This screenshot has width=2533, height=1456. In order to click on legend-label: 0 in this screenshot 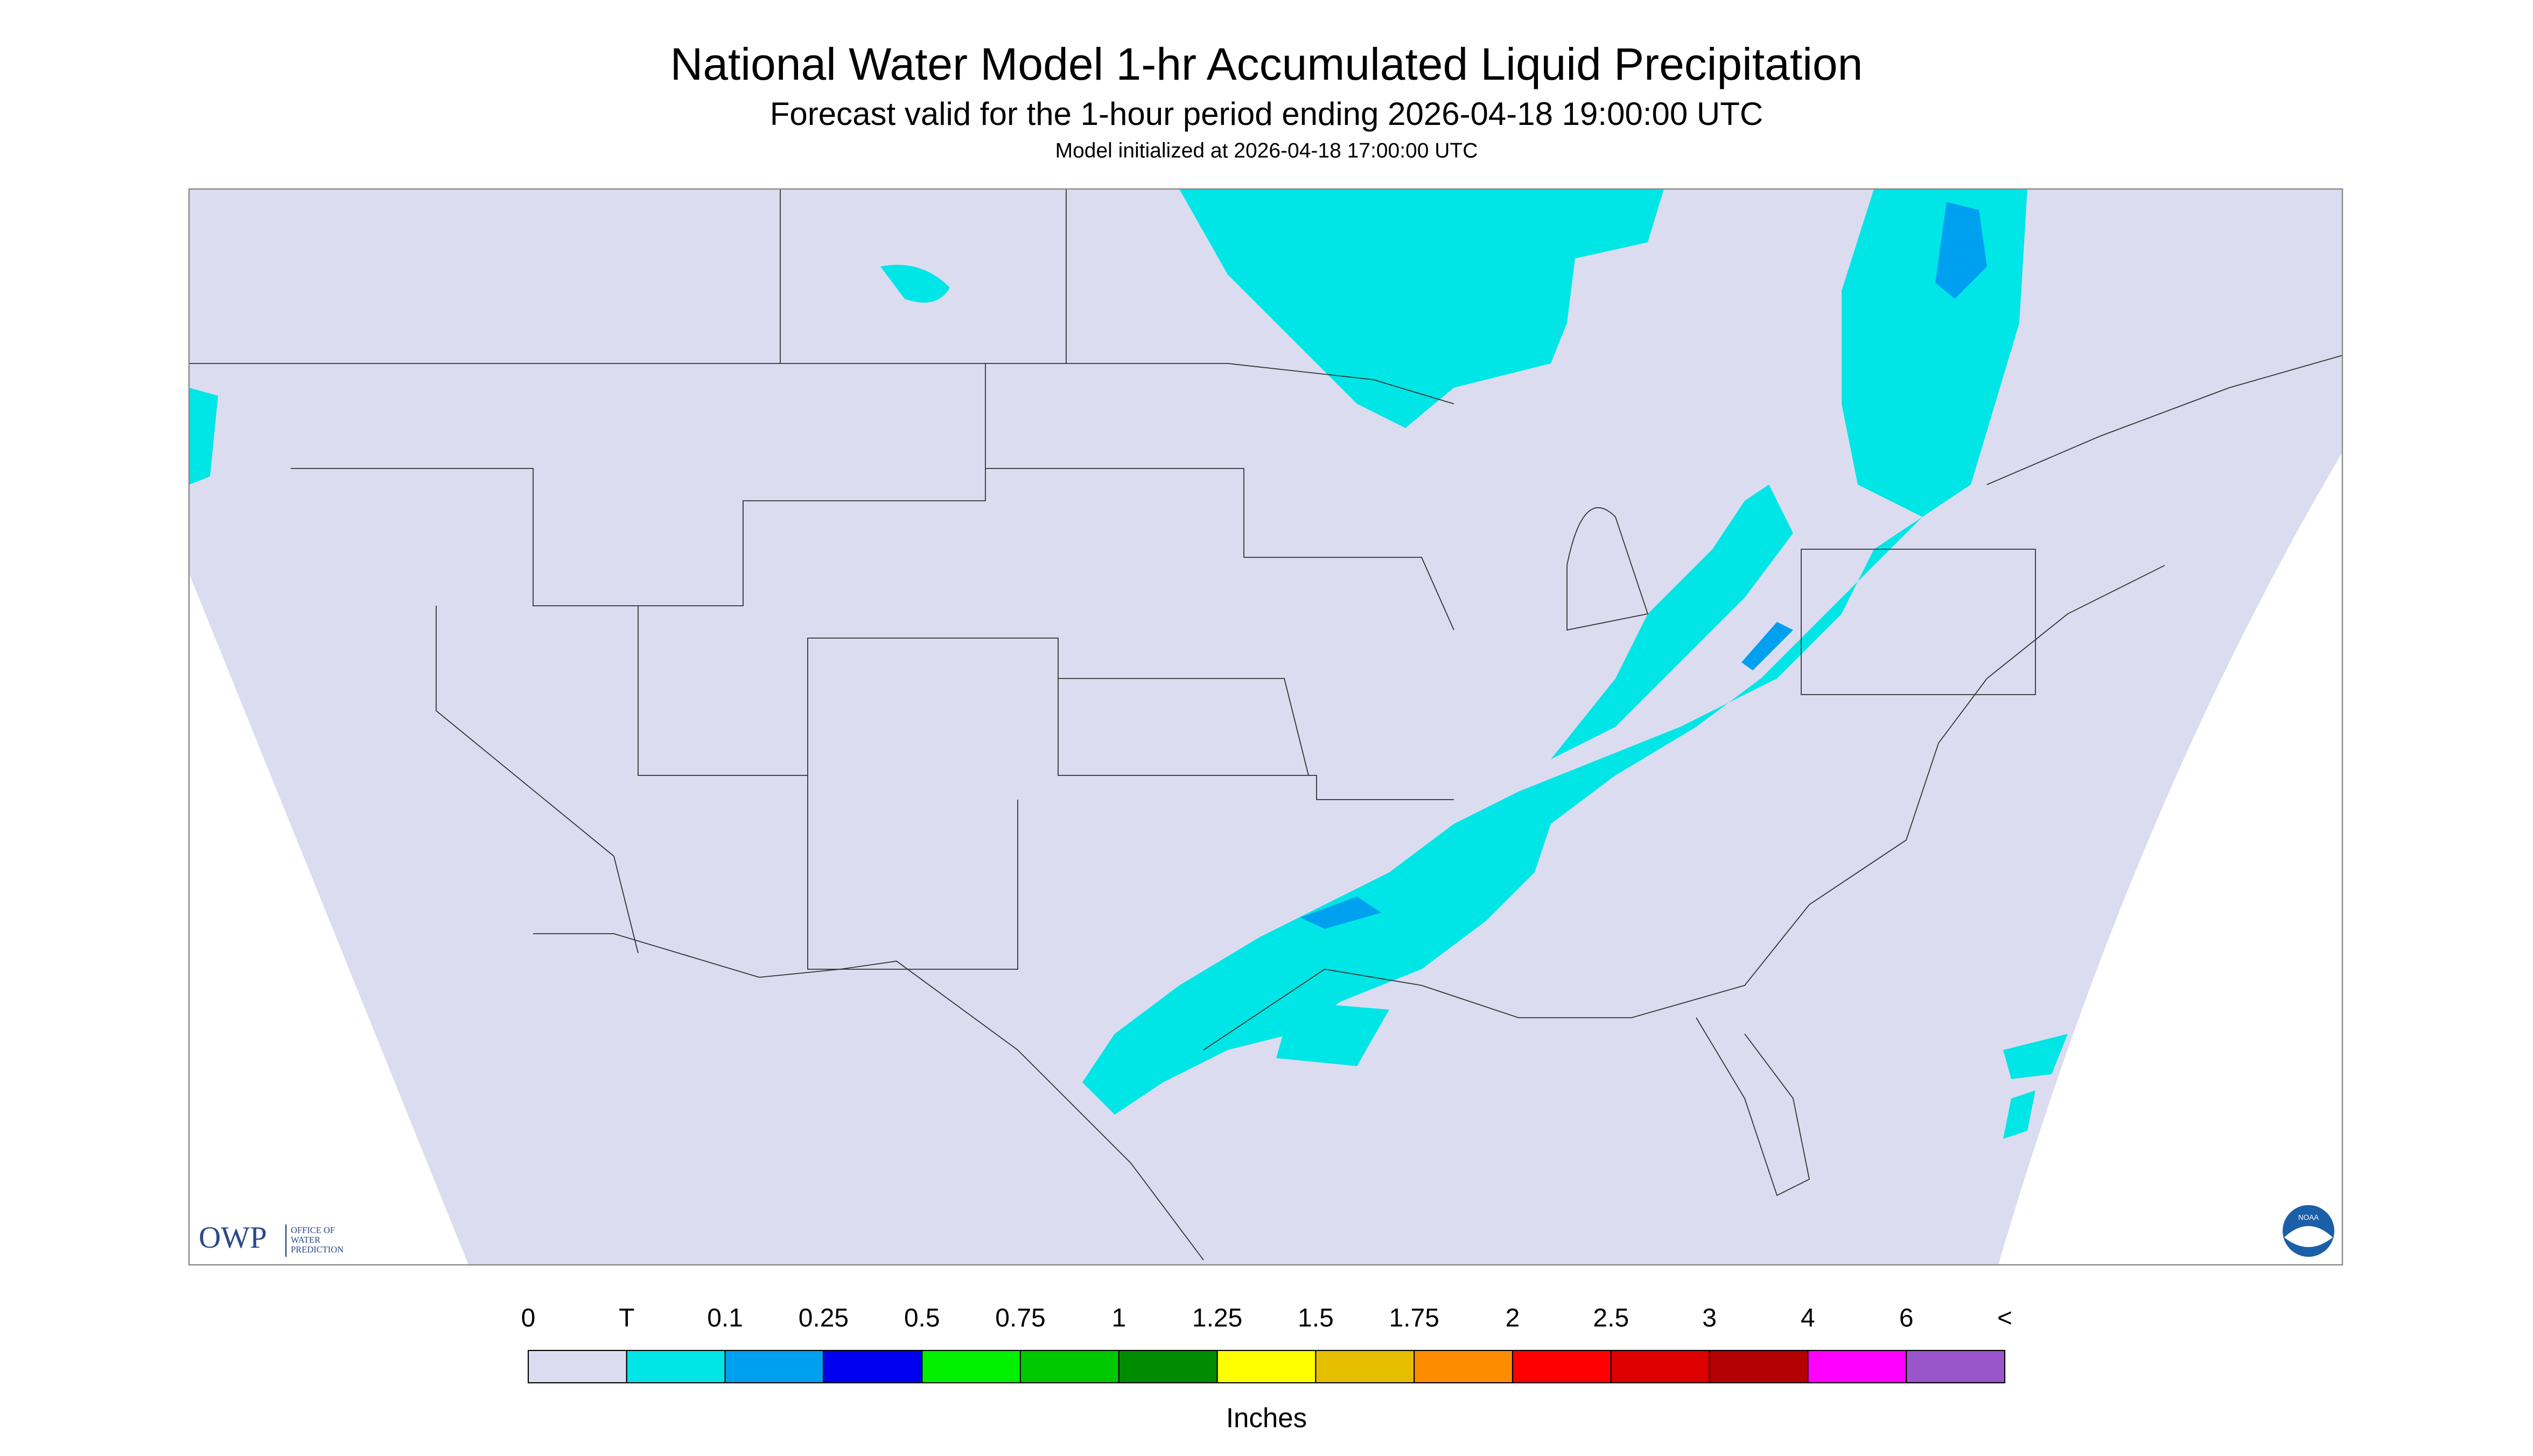, I will do `click(529, 1318)`.